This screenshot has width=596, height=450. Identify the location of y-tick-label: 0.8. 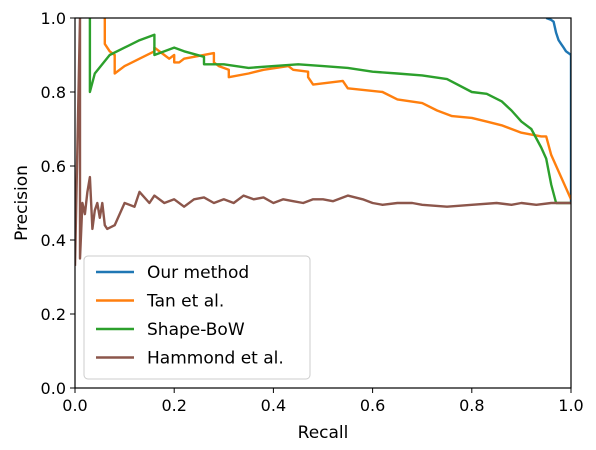
(53, 92).